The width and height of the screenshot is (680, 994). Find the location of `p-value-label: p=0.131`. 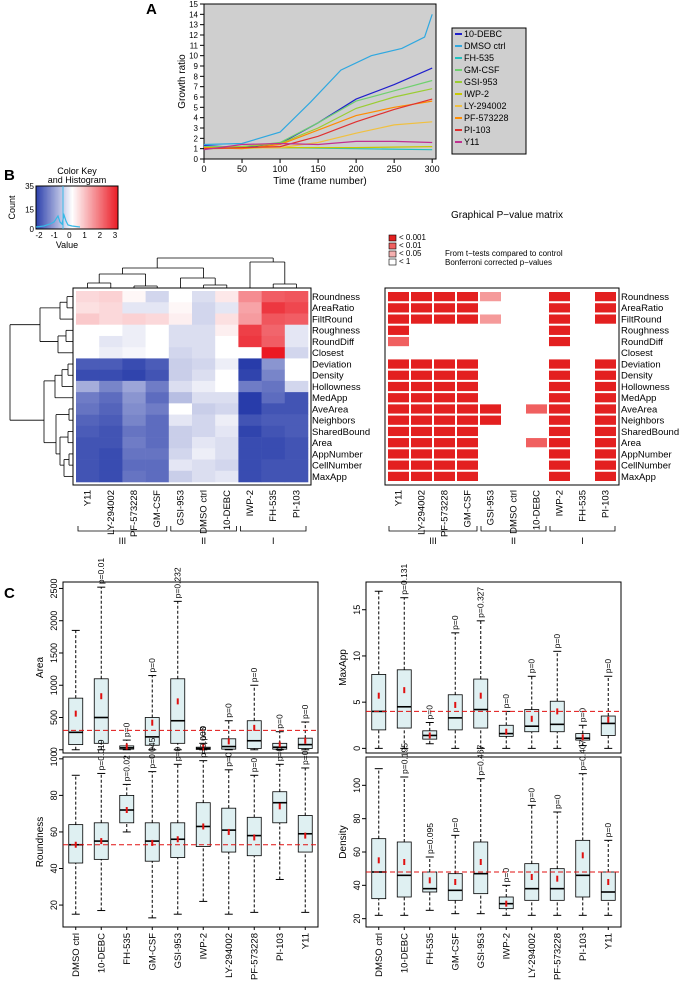

p-value-label: p=0.131 is located at coordinates (404, 578).